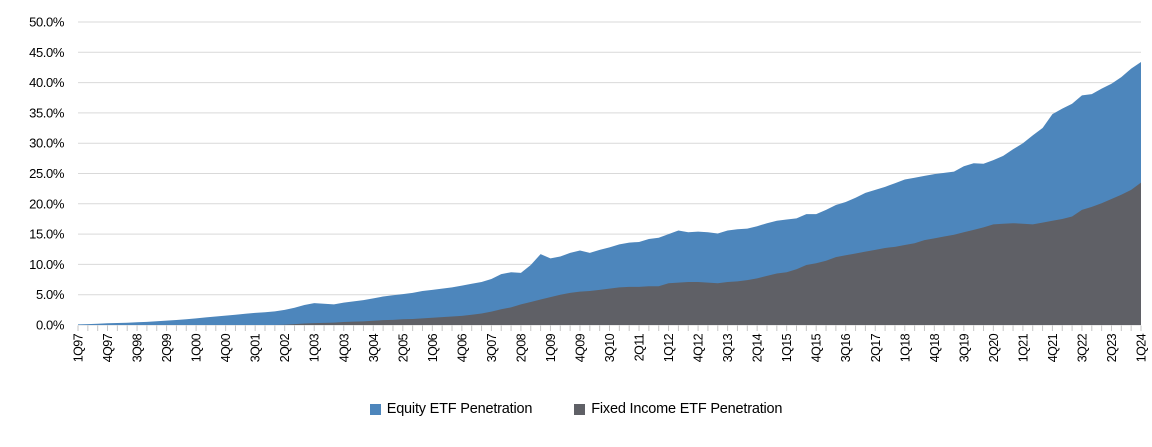 The width and height of the screenshot is (1152, 447). I want to click on x-axis-label: 3Q07, so click(492, 347).